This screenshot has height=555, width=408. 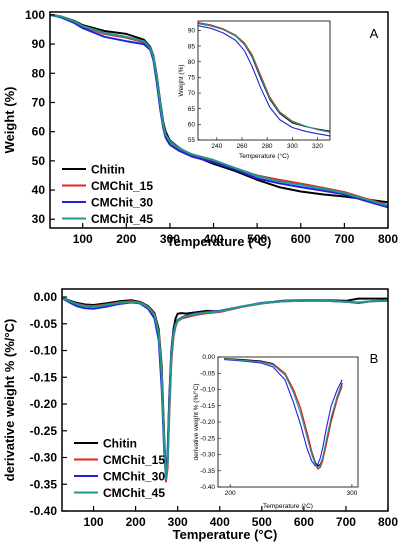 I want to click on x-tick-label: 260, so click(x=242, y=146).